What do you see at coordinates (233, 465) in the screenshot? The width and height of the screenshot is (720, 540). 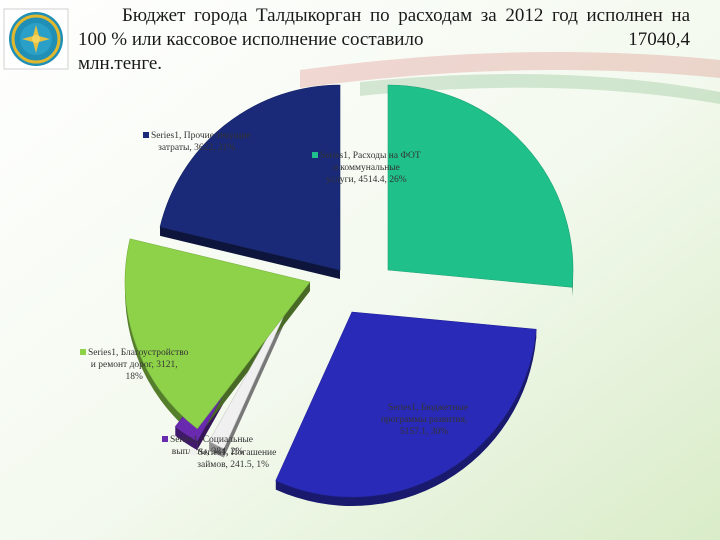 I see `data-label-text: займов, 241.5, 1%` at bounding box center [233, 465].